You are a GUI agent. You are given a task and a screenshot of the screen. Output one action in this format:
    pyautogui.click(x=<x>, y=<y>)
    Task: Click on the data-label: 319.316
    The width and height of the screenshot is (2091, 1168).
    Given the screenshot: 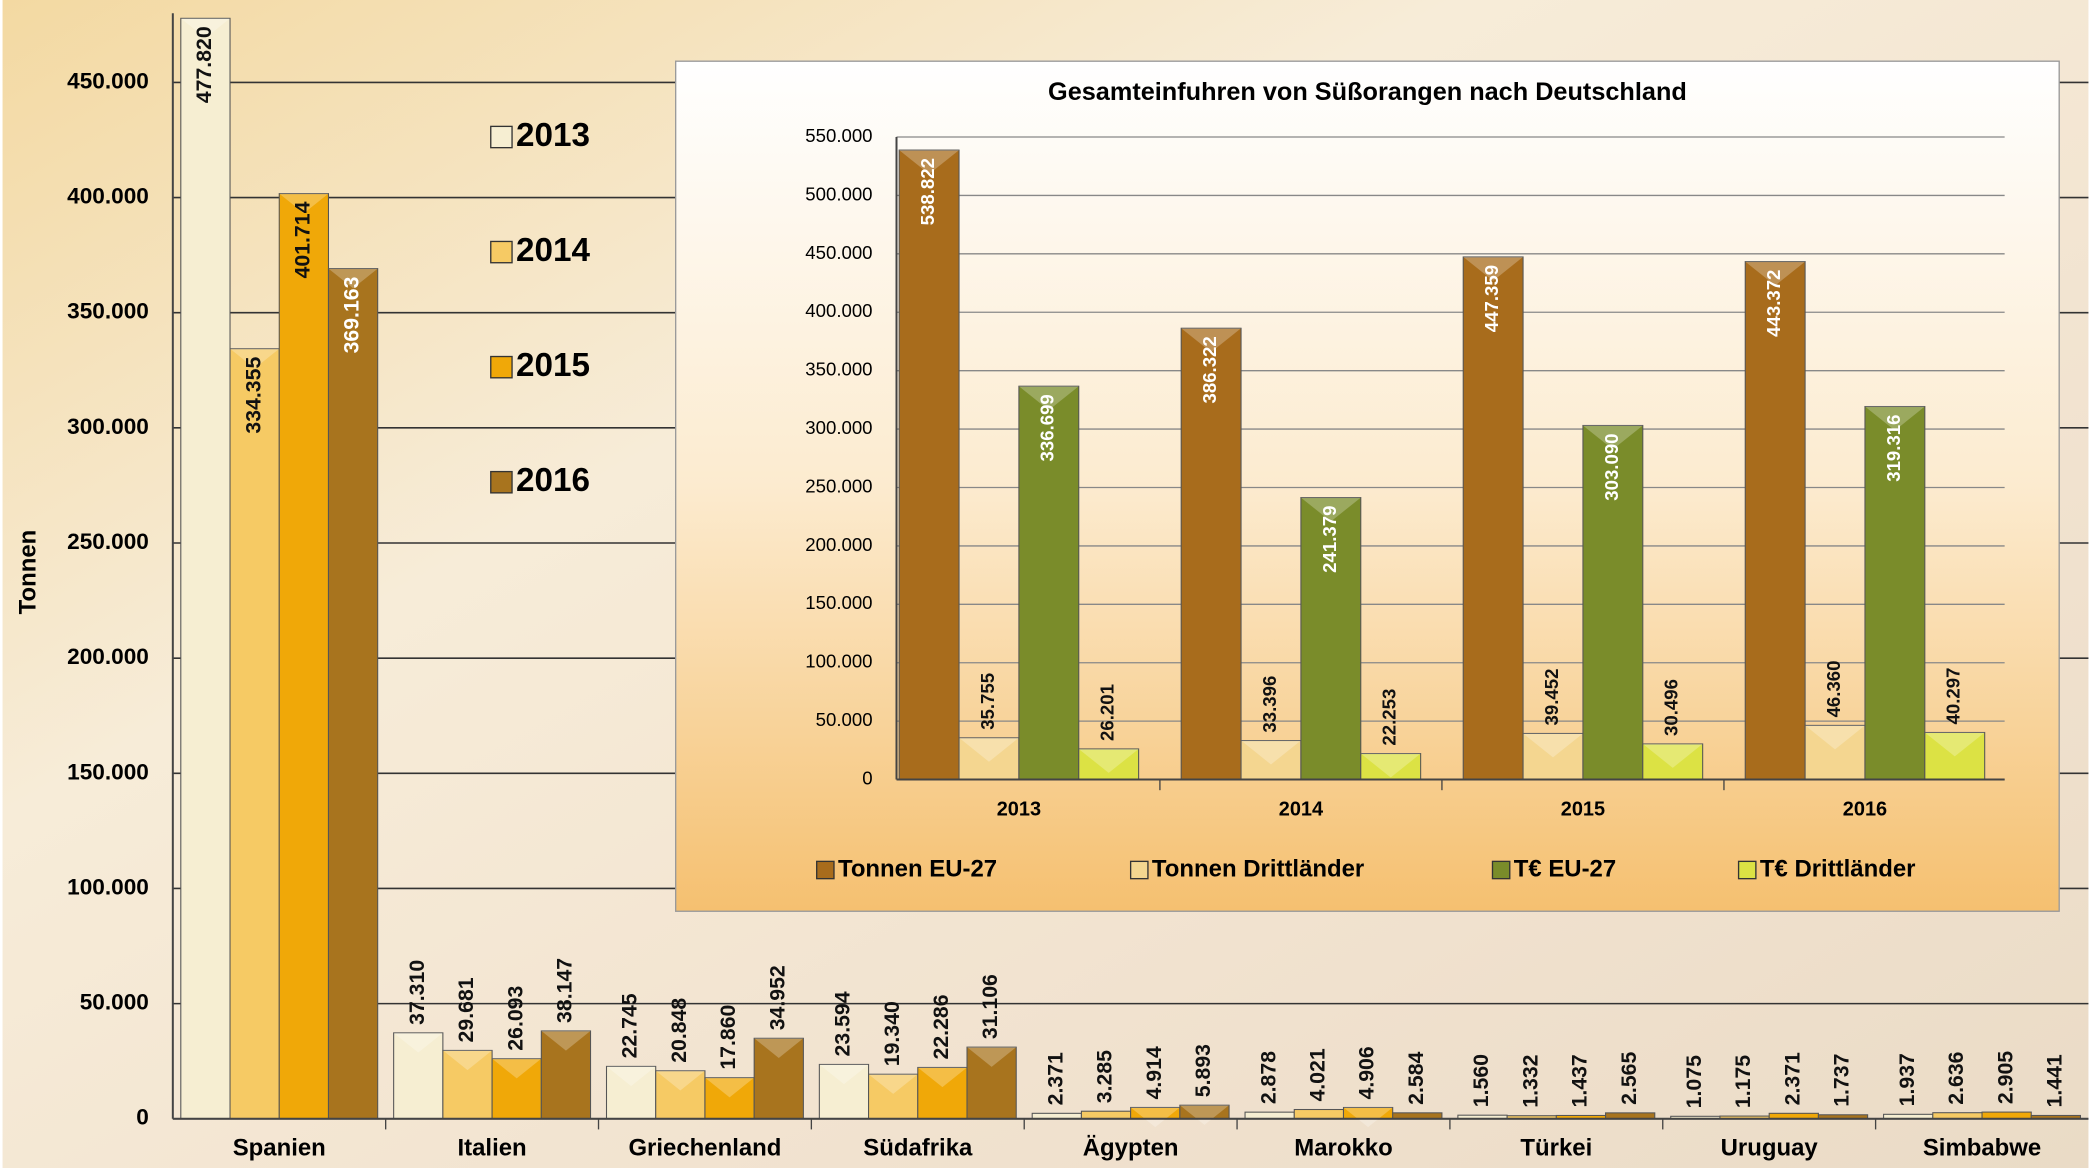 What is the action you would take?
    pyautogui.click(x=1893, y=447)
    